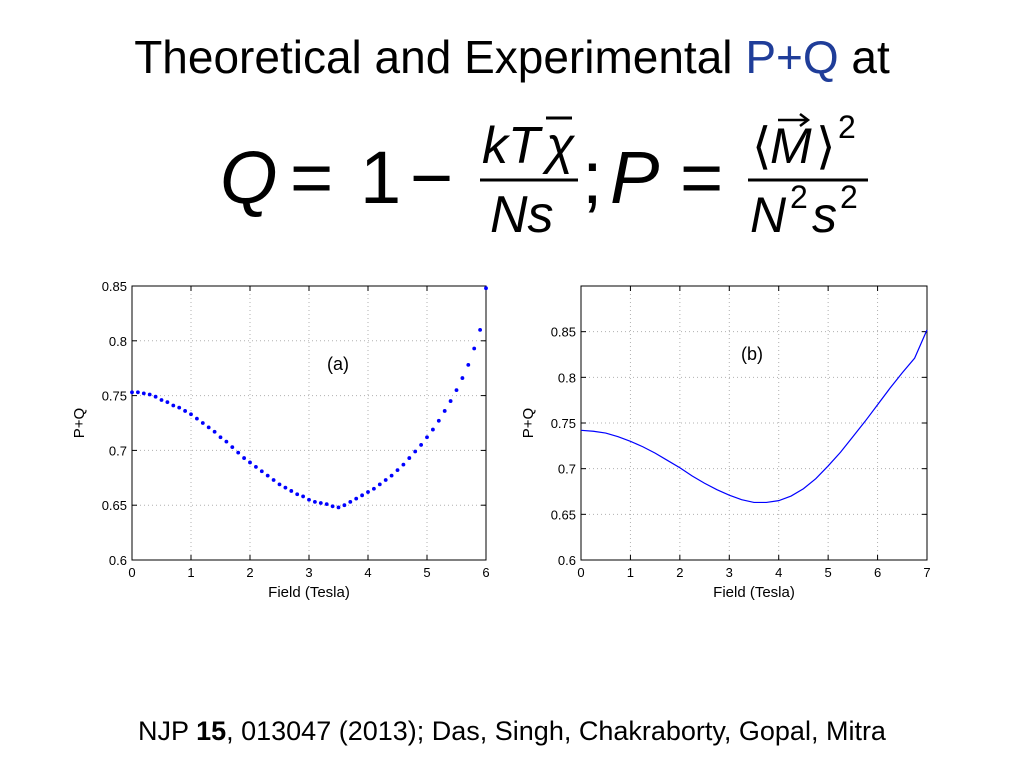 The height and width of the screenshot is (768, 1024). Describe the element at coordinates (563, 514) in the screenshot. I see `y-tick-label: 0.65` at that location.